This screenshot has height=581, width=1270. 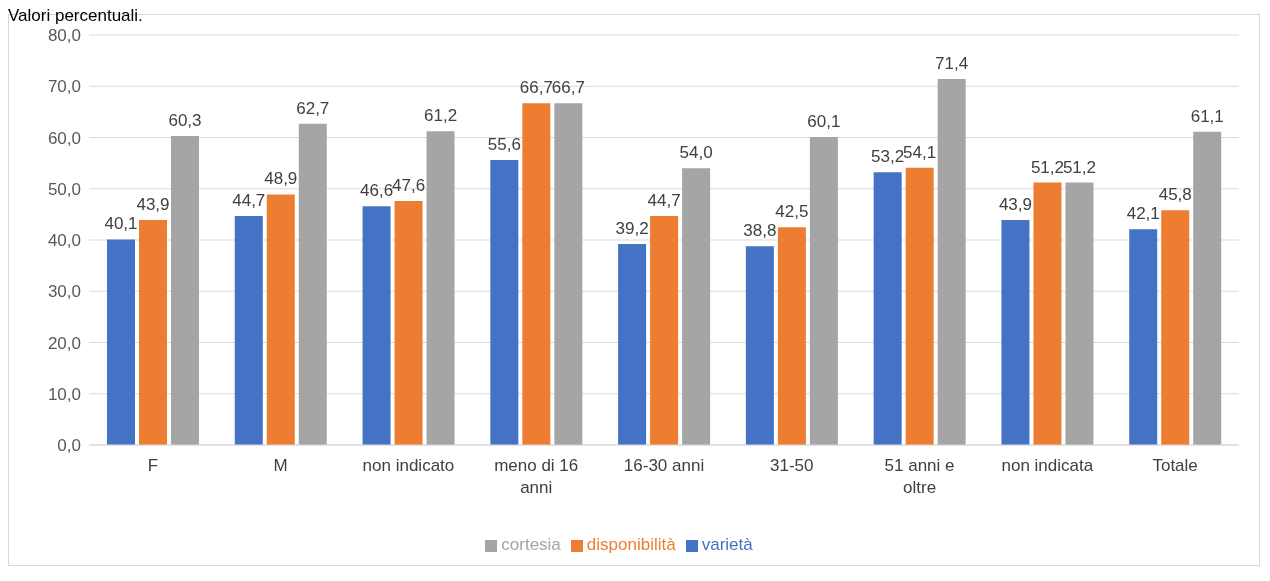 I want to click on data-label: 47,6, so click(x=409, y=186).